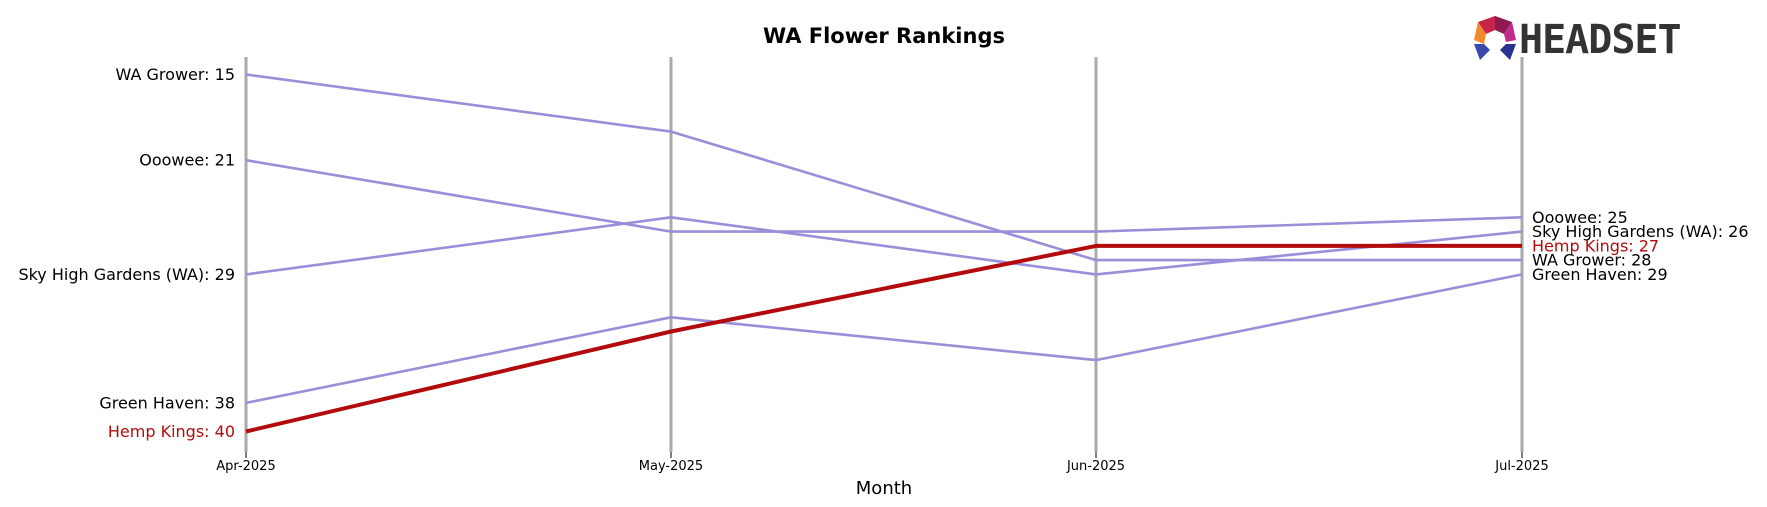 The image size is (1767, 507). What do you see at coordinates (171, 431) in the screenshot?
I see `left-label-hemp-kings-40: Hemp Kings: 40` at bounding box center [171, 431].